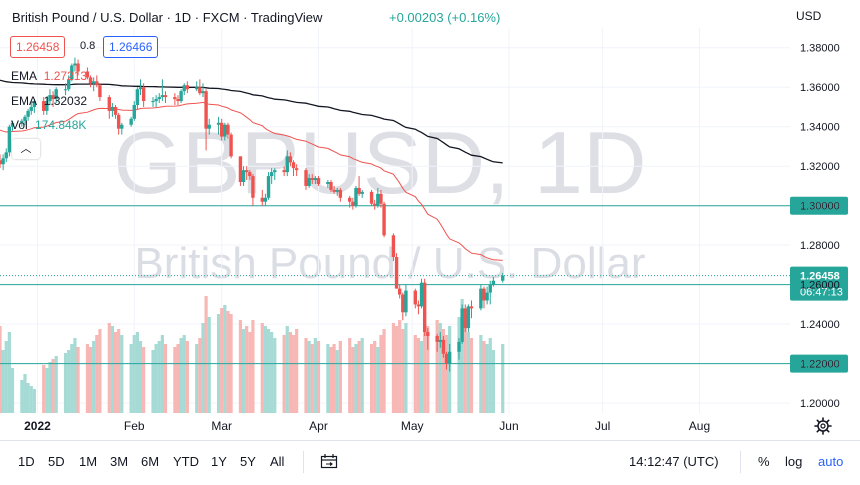 The width and height of the screenshot is (860, 485). What do you see at coordinates (88, 461) in the screenshot?
I see `timeframe-1m: 1M` at bounding box center [88, 461].